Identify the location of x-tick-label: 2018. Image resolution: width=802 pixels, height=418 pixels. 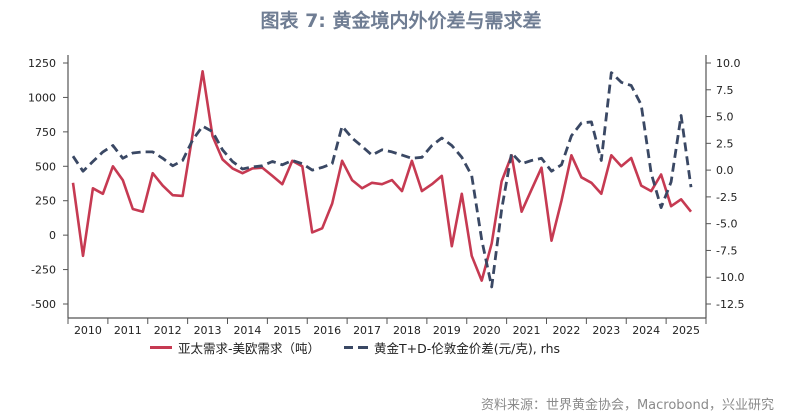
(407, 330).